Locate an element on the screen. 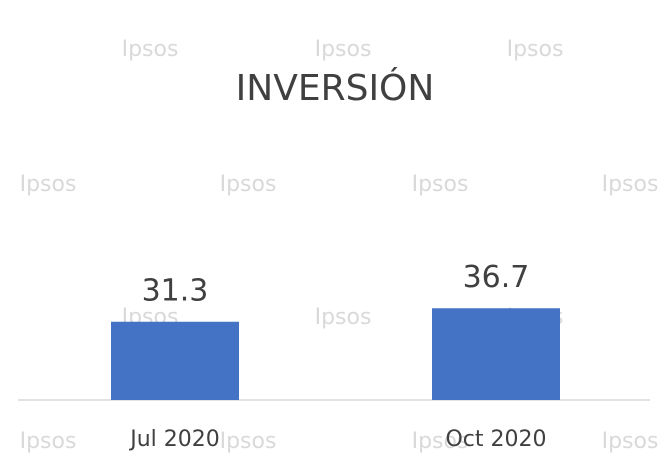  value-label: 31.3 is located at coordinates (175, 290).